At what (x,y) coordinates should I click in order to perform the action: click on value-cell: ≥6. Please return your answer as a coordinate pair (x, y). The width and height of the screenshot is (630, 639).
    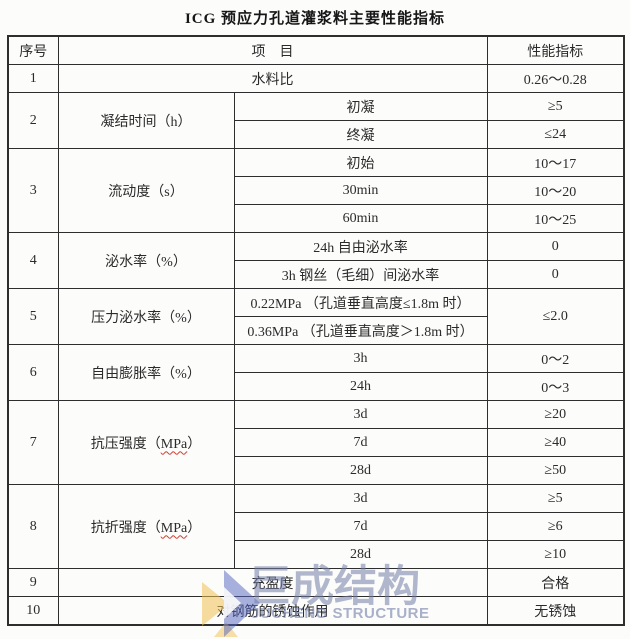
    Looking at the image, I should click on (555, 526).